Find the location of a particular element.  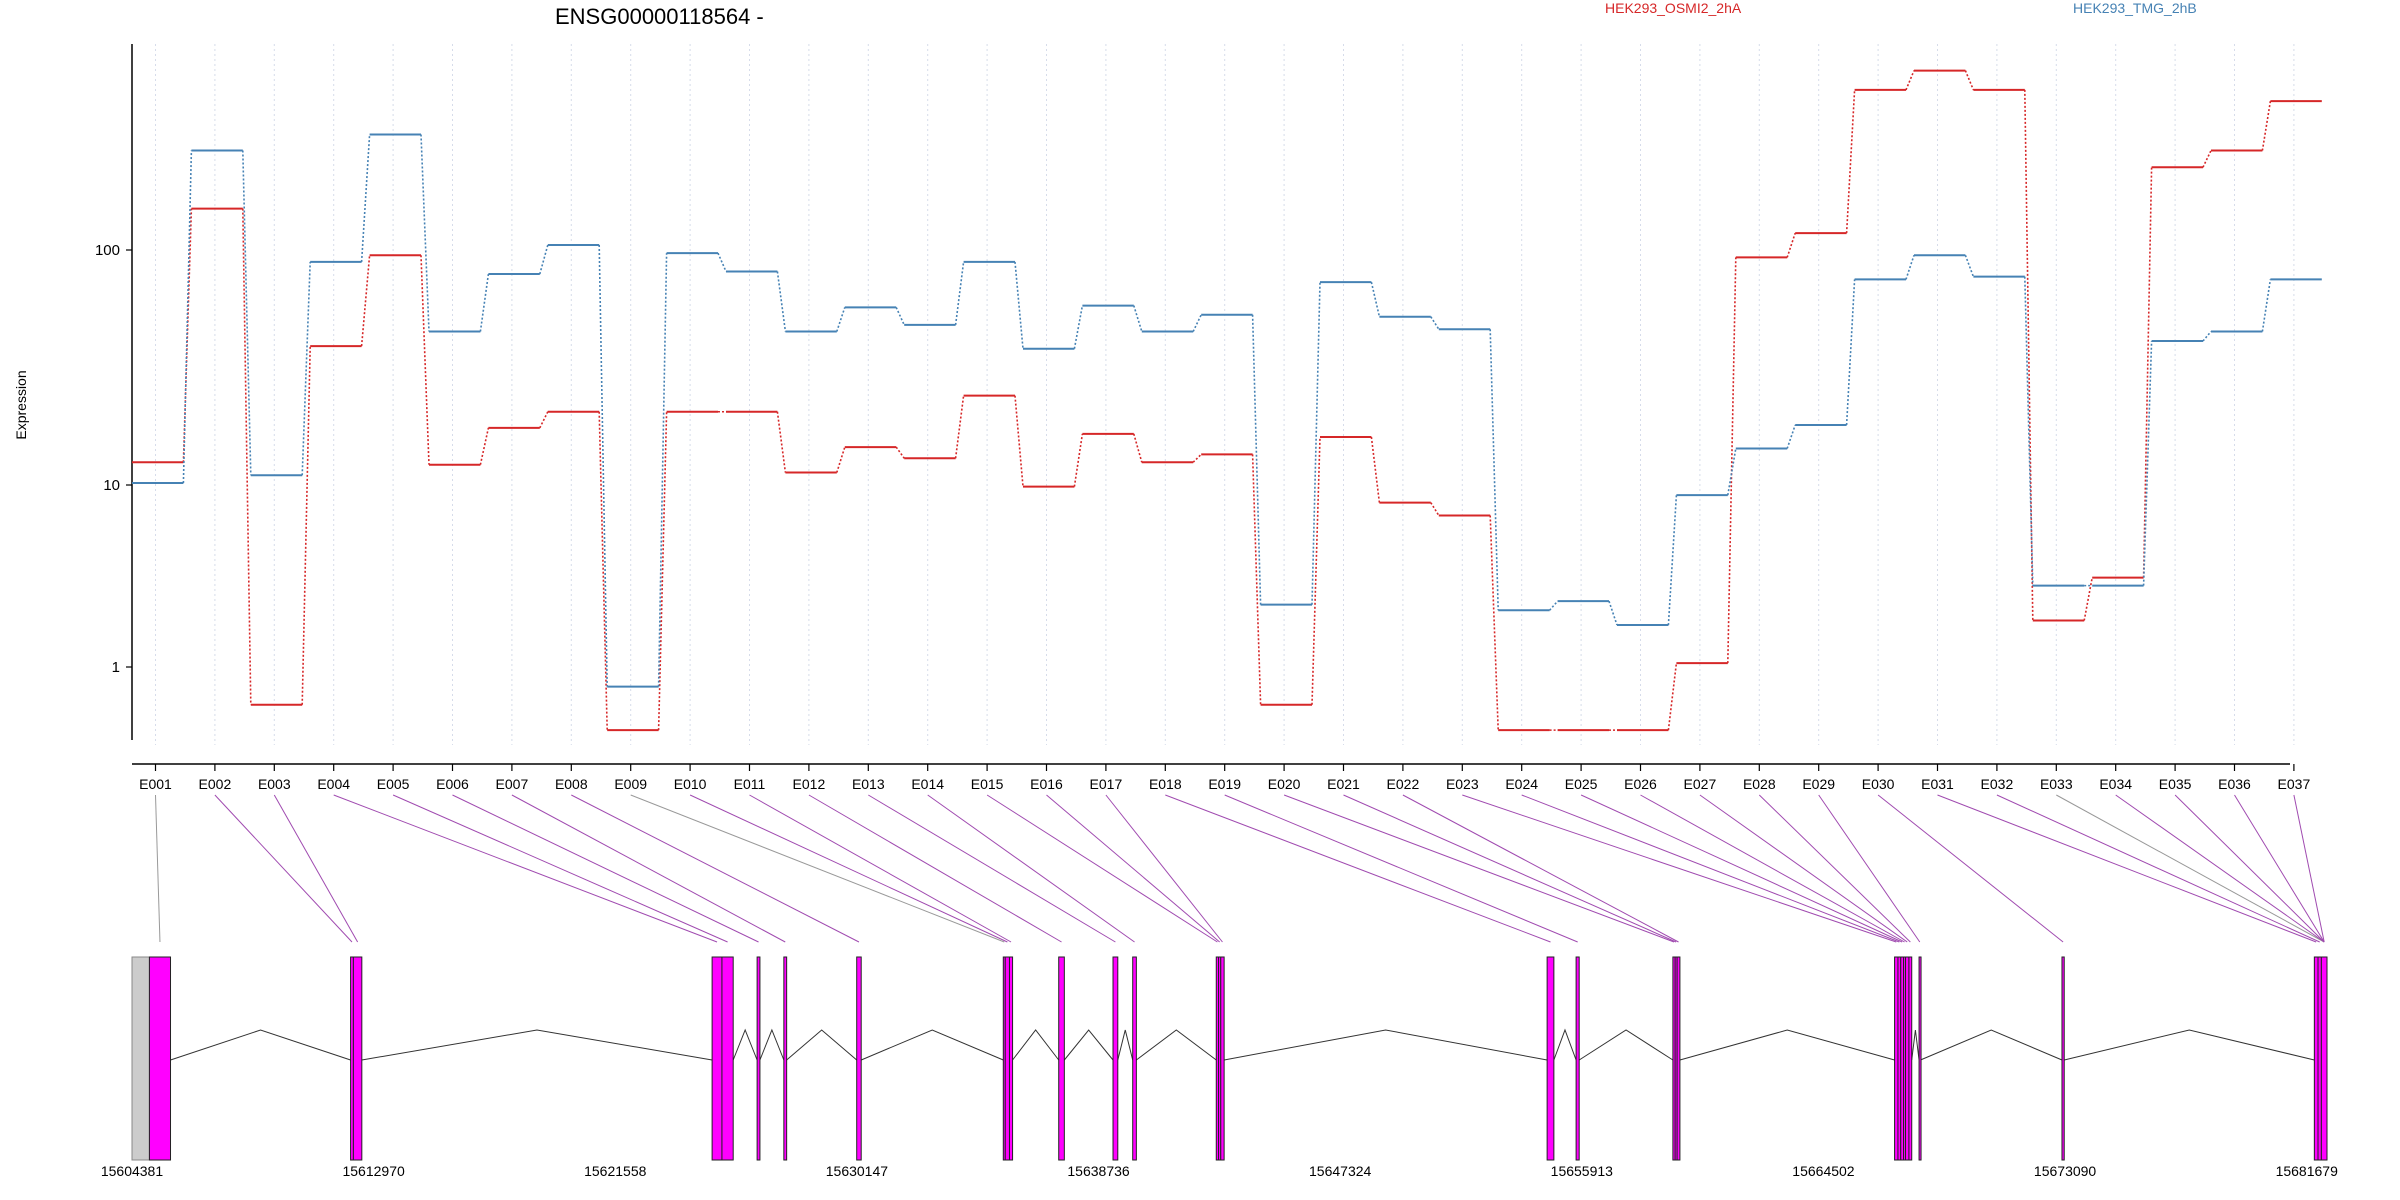

x-tick-label: E037 is located at coordinates (2294, 784).